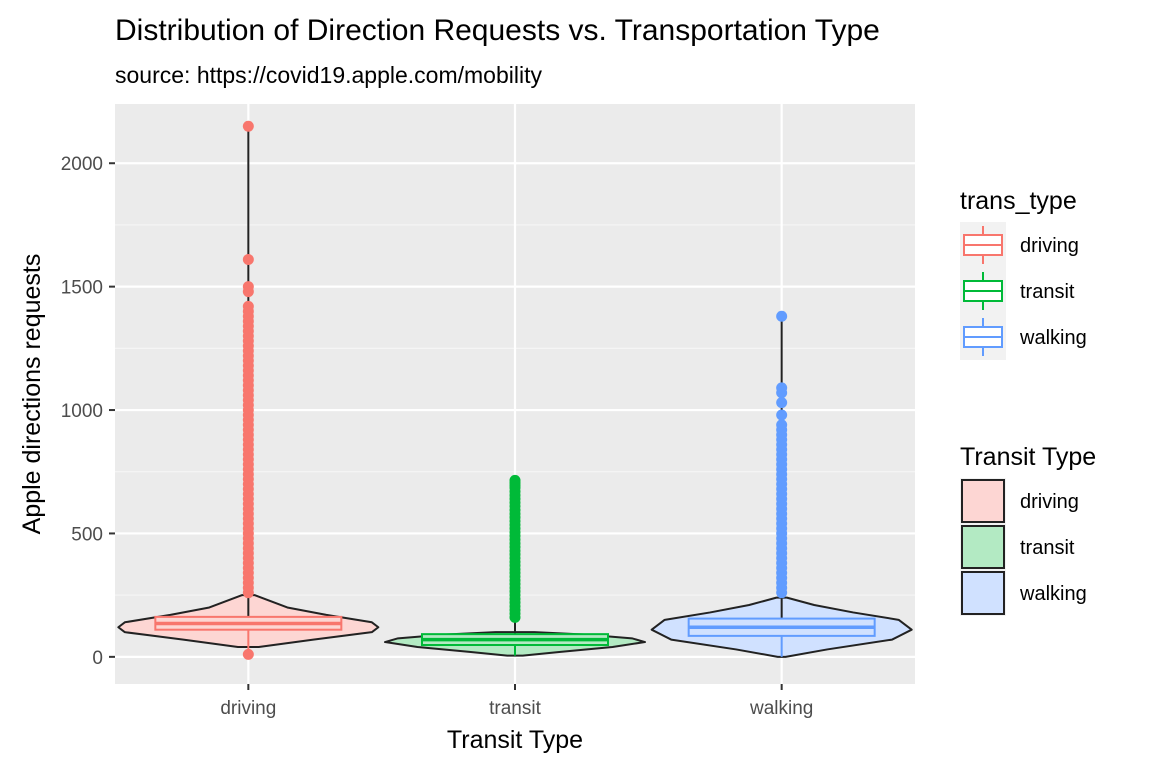 The width and height of the screenshot is (1152, 768). What do you see at coordinates (515, 708) in the screenshot?
I see `x-tick-label: transit` at bounding box center [515, 708].